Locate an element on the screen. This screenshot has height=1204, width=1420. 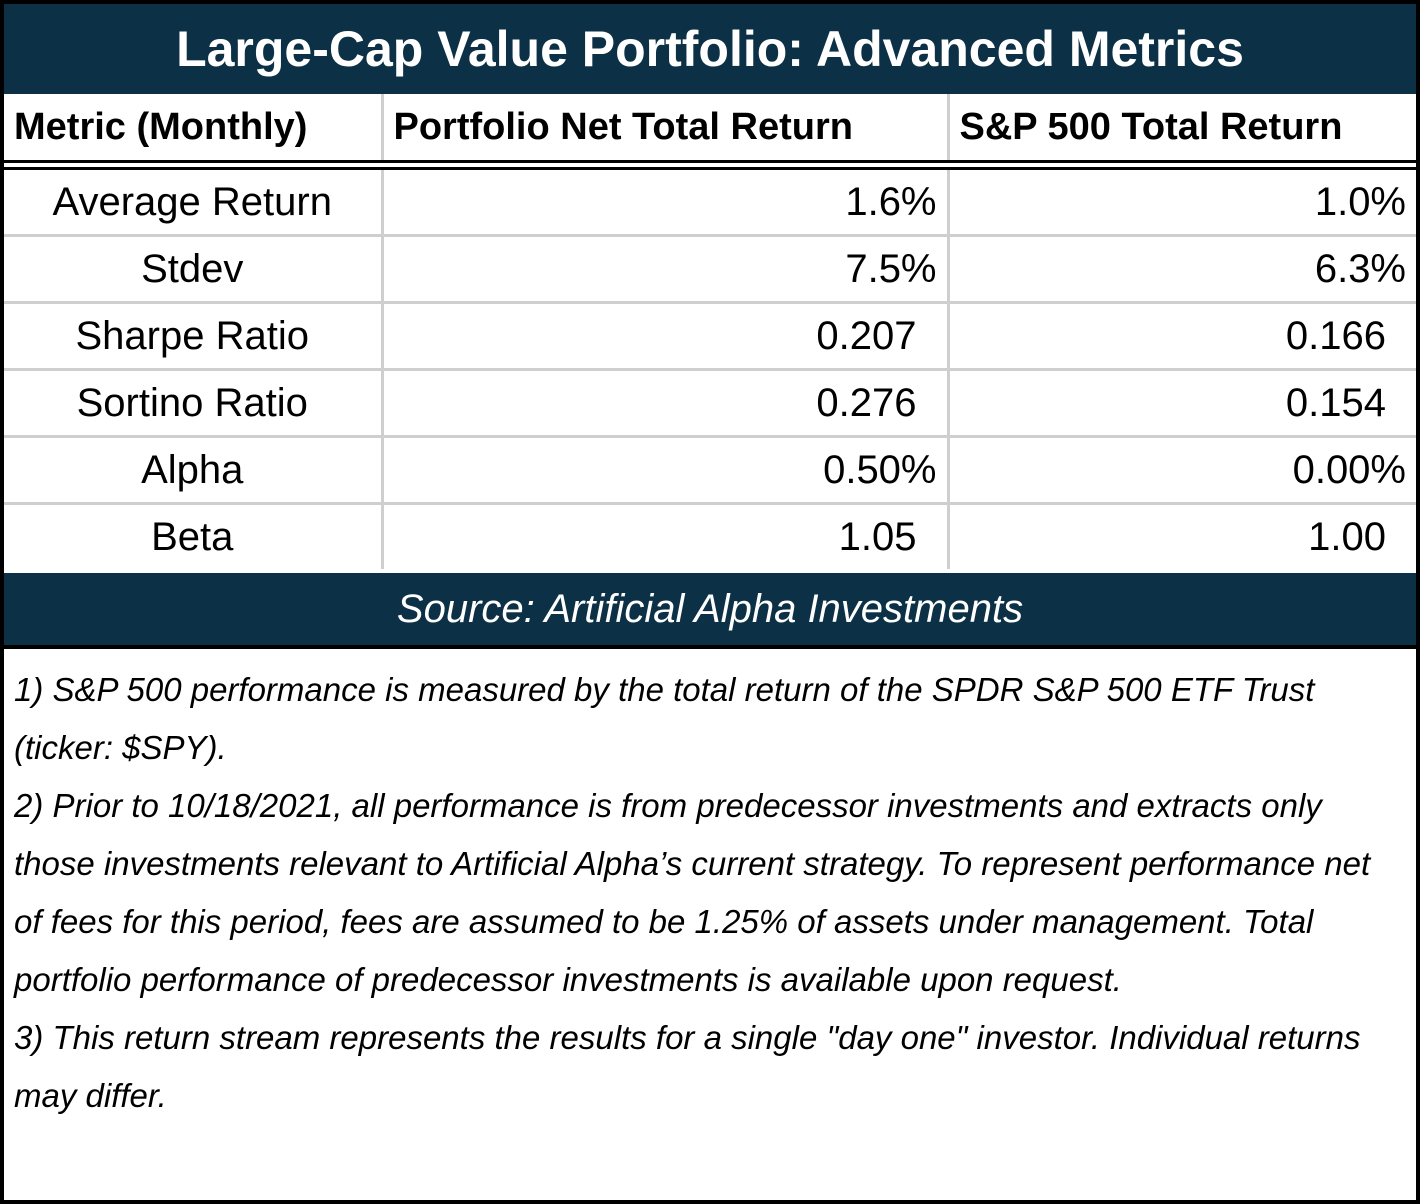
metric-value: 6.3% is located at coordinates (1181, 268).